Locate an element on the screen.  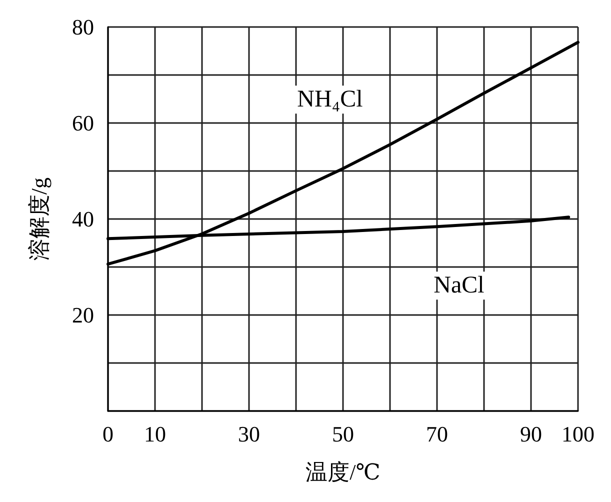
x-tick-label: 0 is located at coordinates (108, 434).